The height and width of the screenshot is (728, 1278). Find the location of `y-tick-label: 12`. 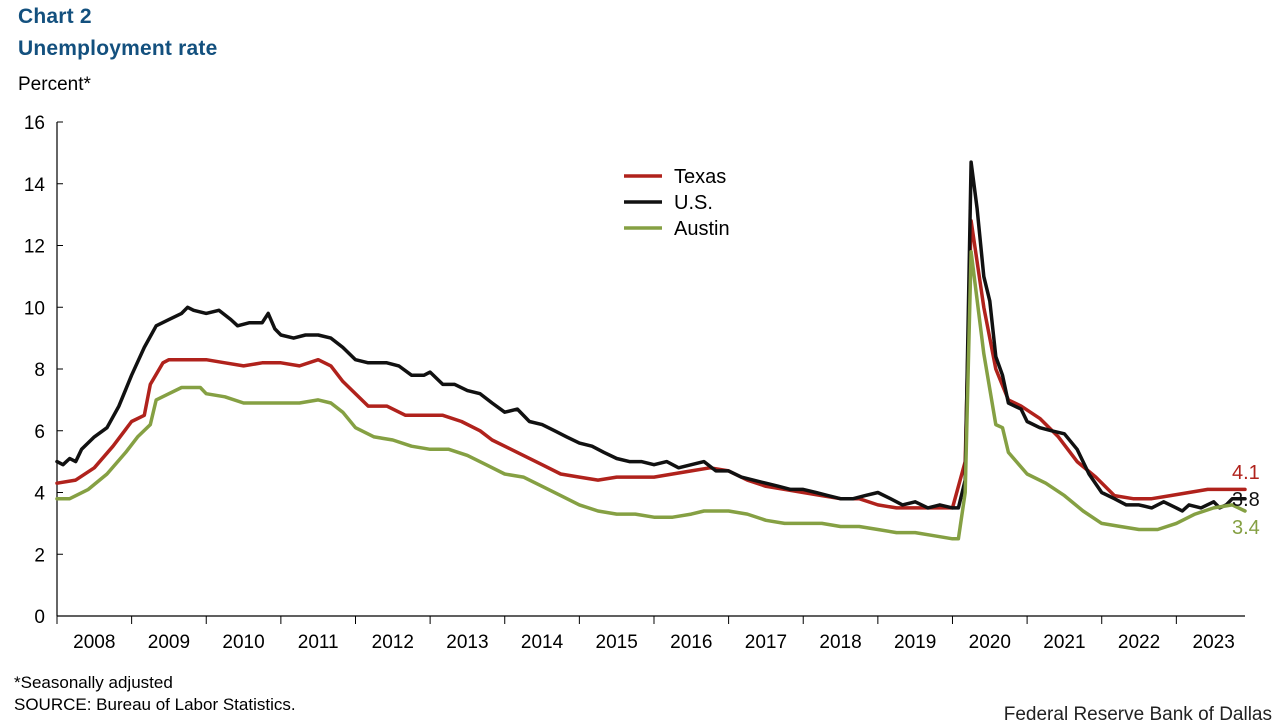

y-tick-label: 12 is located at coordinates (34, 247).